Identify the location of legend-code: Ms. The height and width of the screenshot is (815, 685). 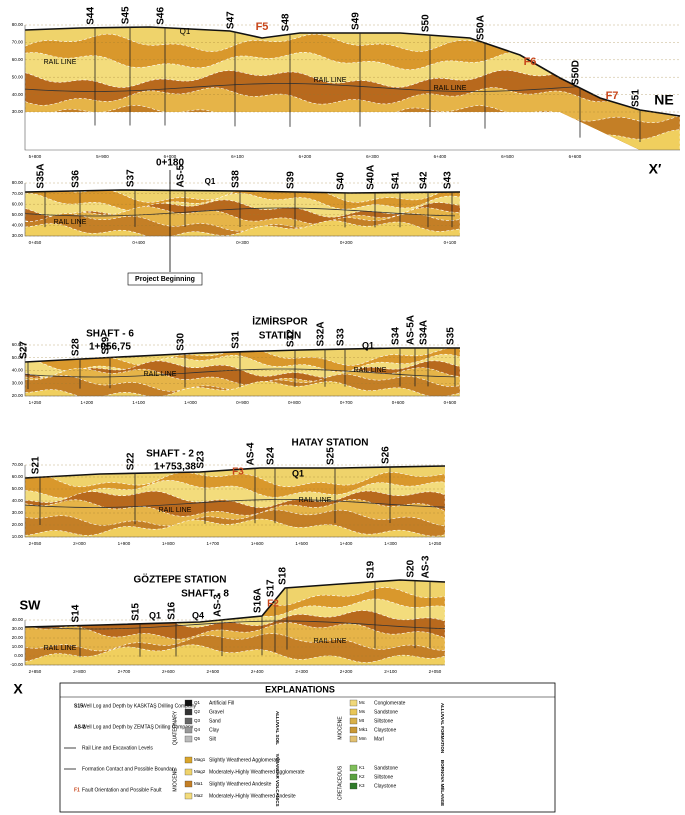
(362, 711).